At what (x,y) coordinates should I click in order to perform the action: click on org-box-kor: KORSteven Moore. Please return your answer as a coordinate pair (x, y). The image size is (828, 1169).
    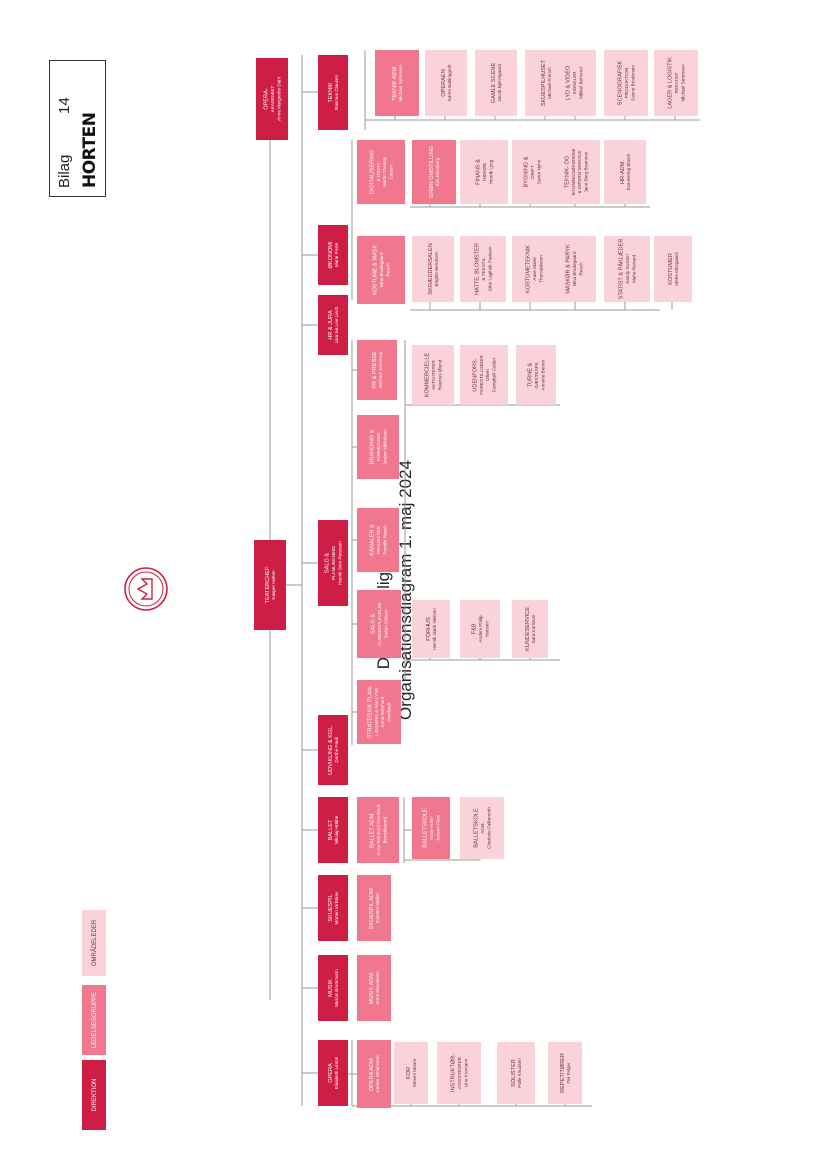
    Looking at the image, I should click on (411, 1073).